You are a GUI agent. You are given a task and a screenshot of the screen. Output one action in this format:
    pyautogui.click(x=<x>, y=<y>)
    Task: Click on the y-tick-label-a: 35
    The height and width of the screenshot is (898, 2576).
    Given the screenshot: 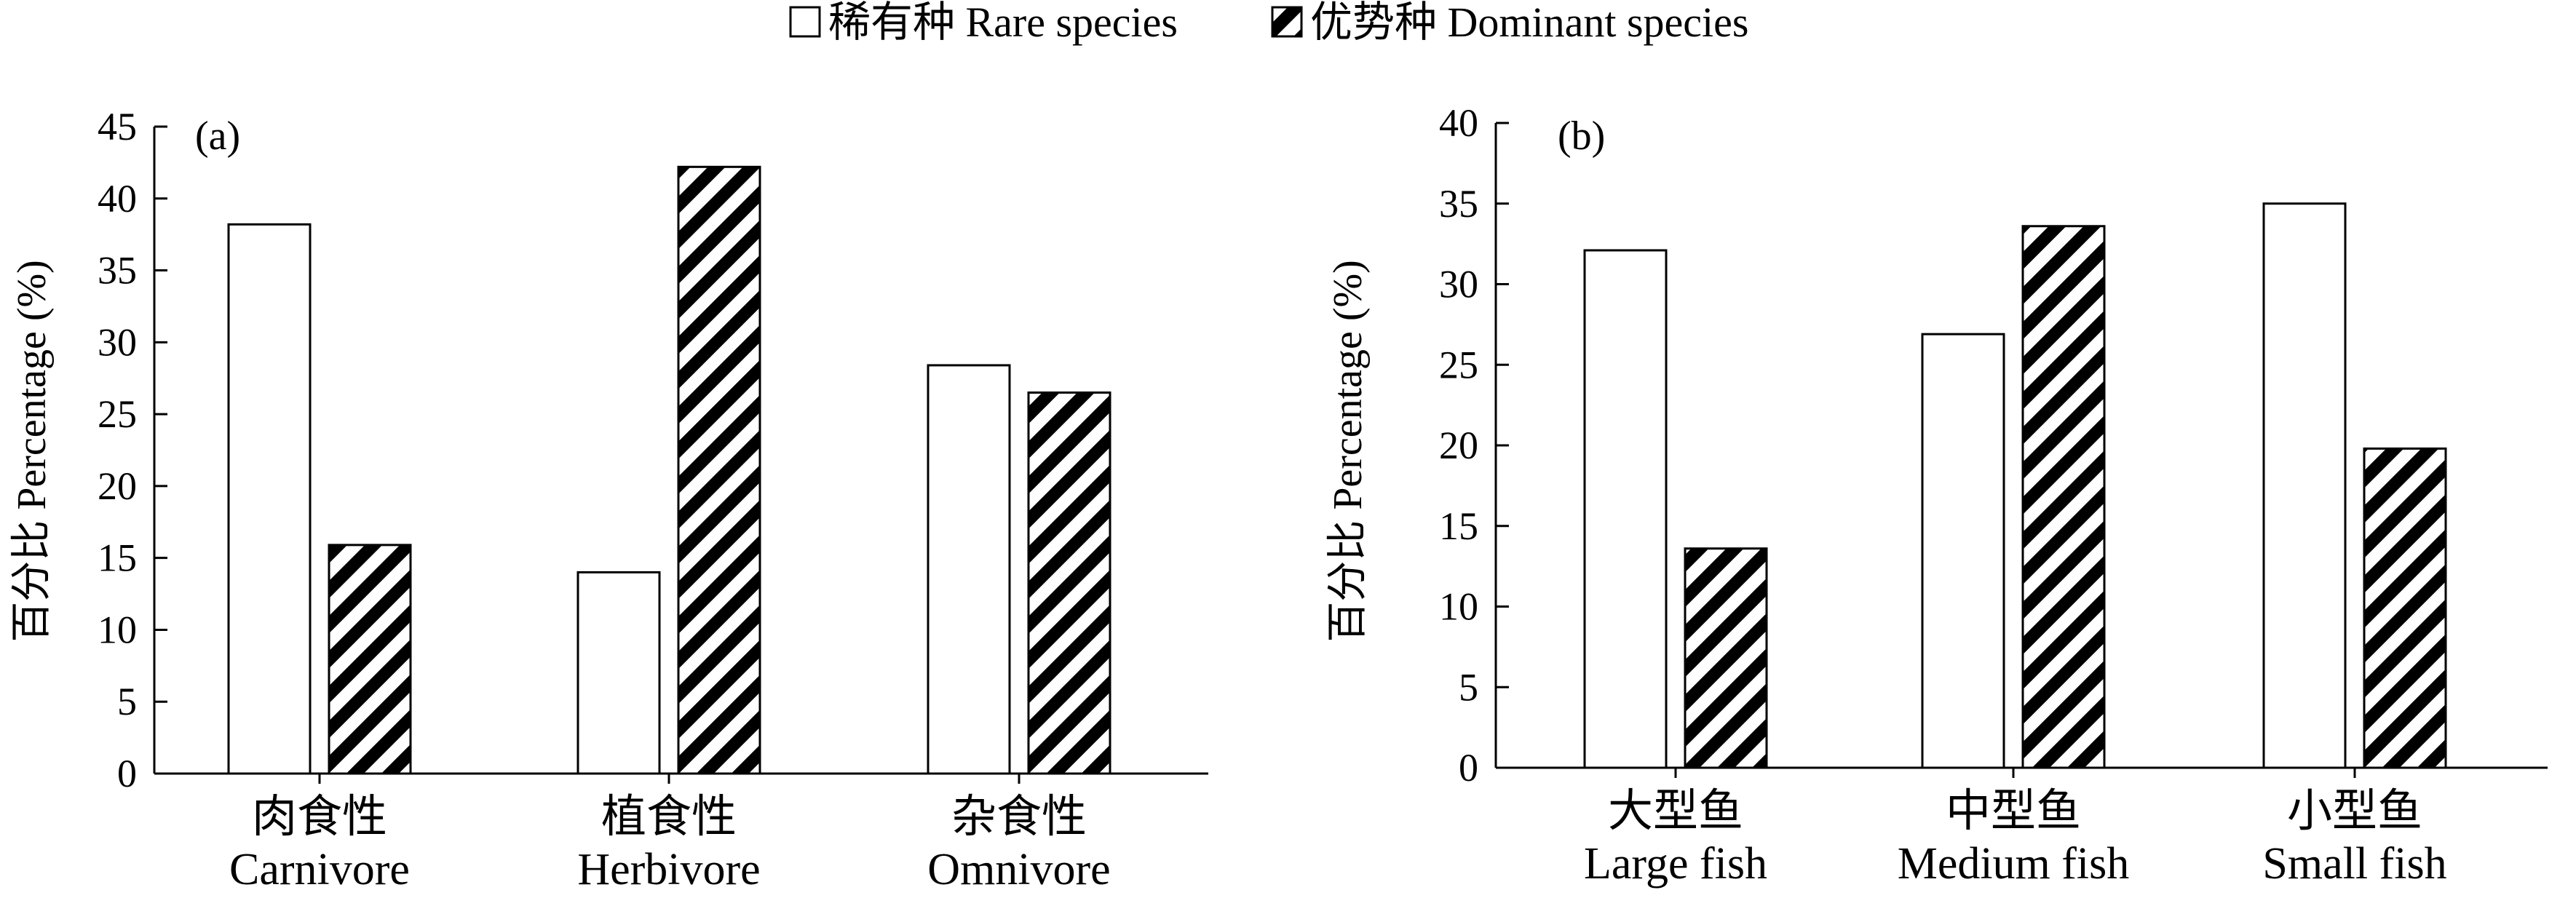 What is the action you would take?
    pyautogui.click(x=117, y=271)
    